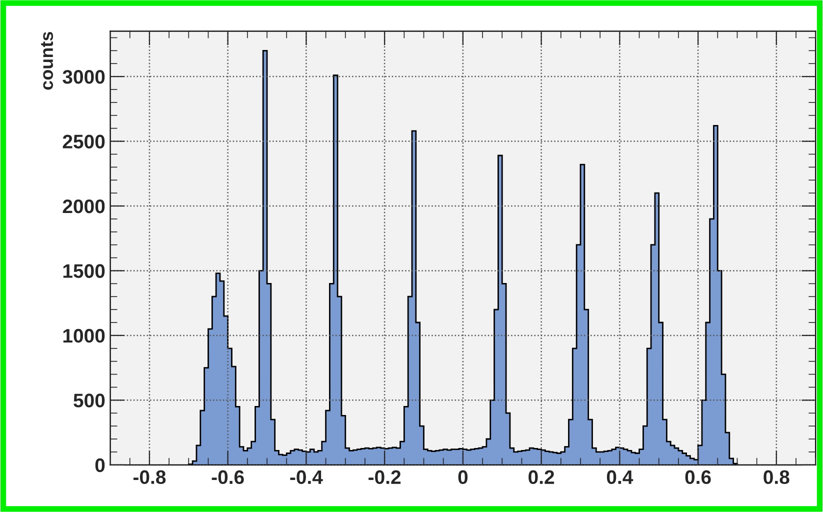 This screenshot has width=823, height=512. What do you see at coordinates (149, 477) in the screenshot?
I see `x-tick-label: -0.8` at bounding box center [149, 477].